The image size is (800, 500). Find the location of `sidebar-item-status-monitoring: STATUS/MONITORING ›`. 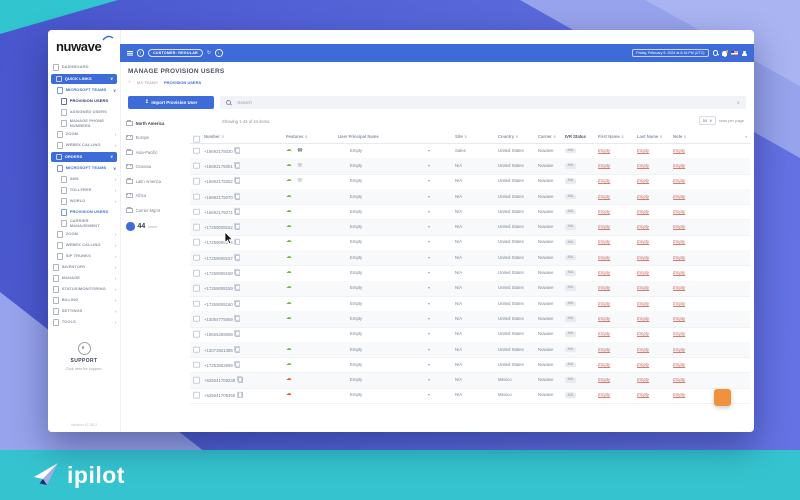

sidebar-item-status-monitoring: STATUS/MONITORING › is located at coordinates (84, 289).